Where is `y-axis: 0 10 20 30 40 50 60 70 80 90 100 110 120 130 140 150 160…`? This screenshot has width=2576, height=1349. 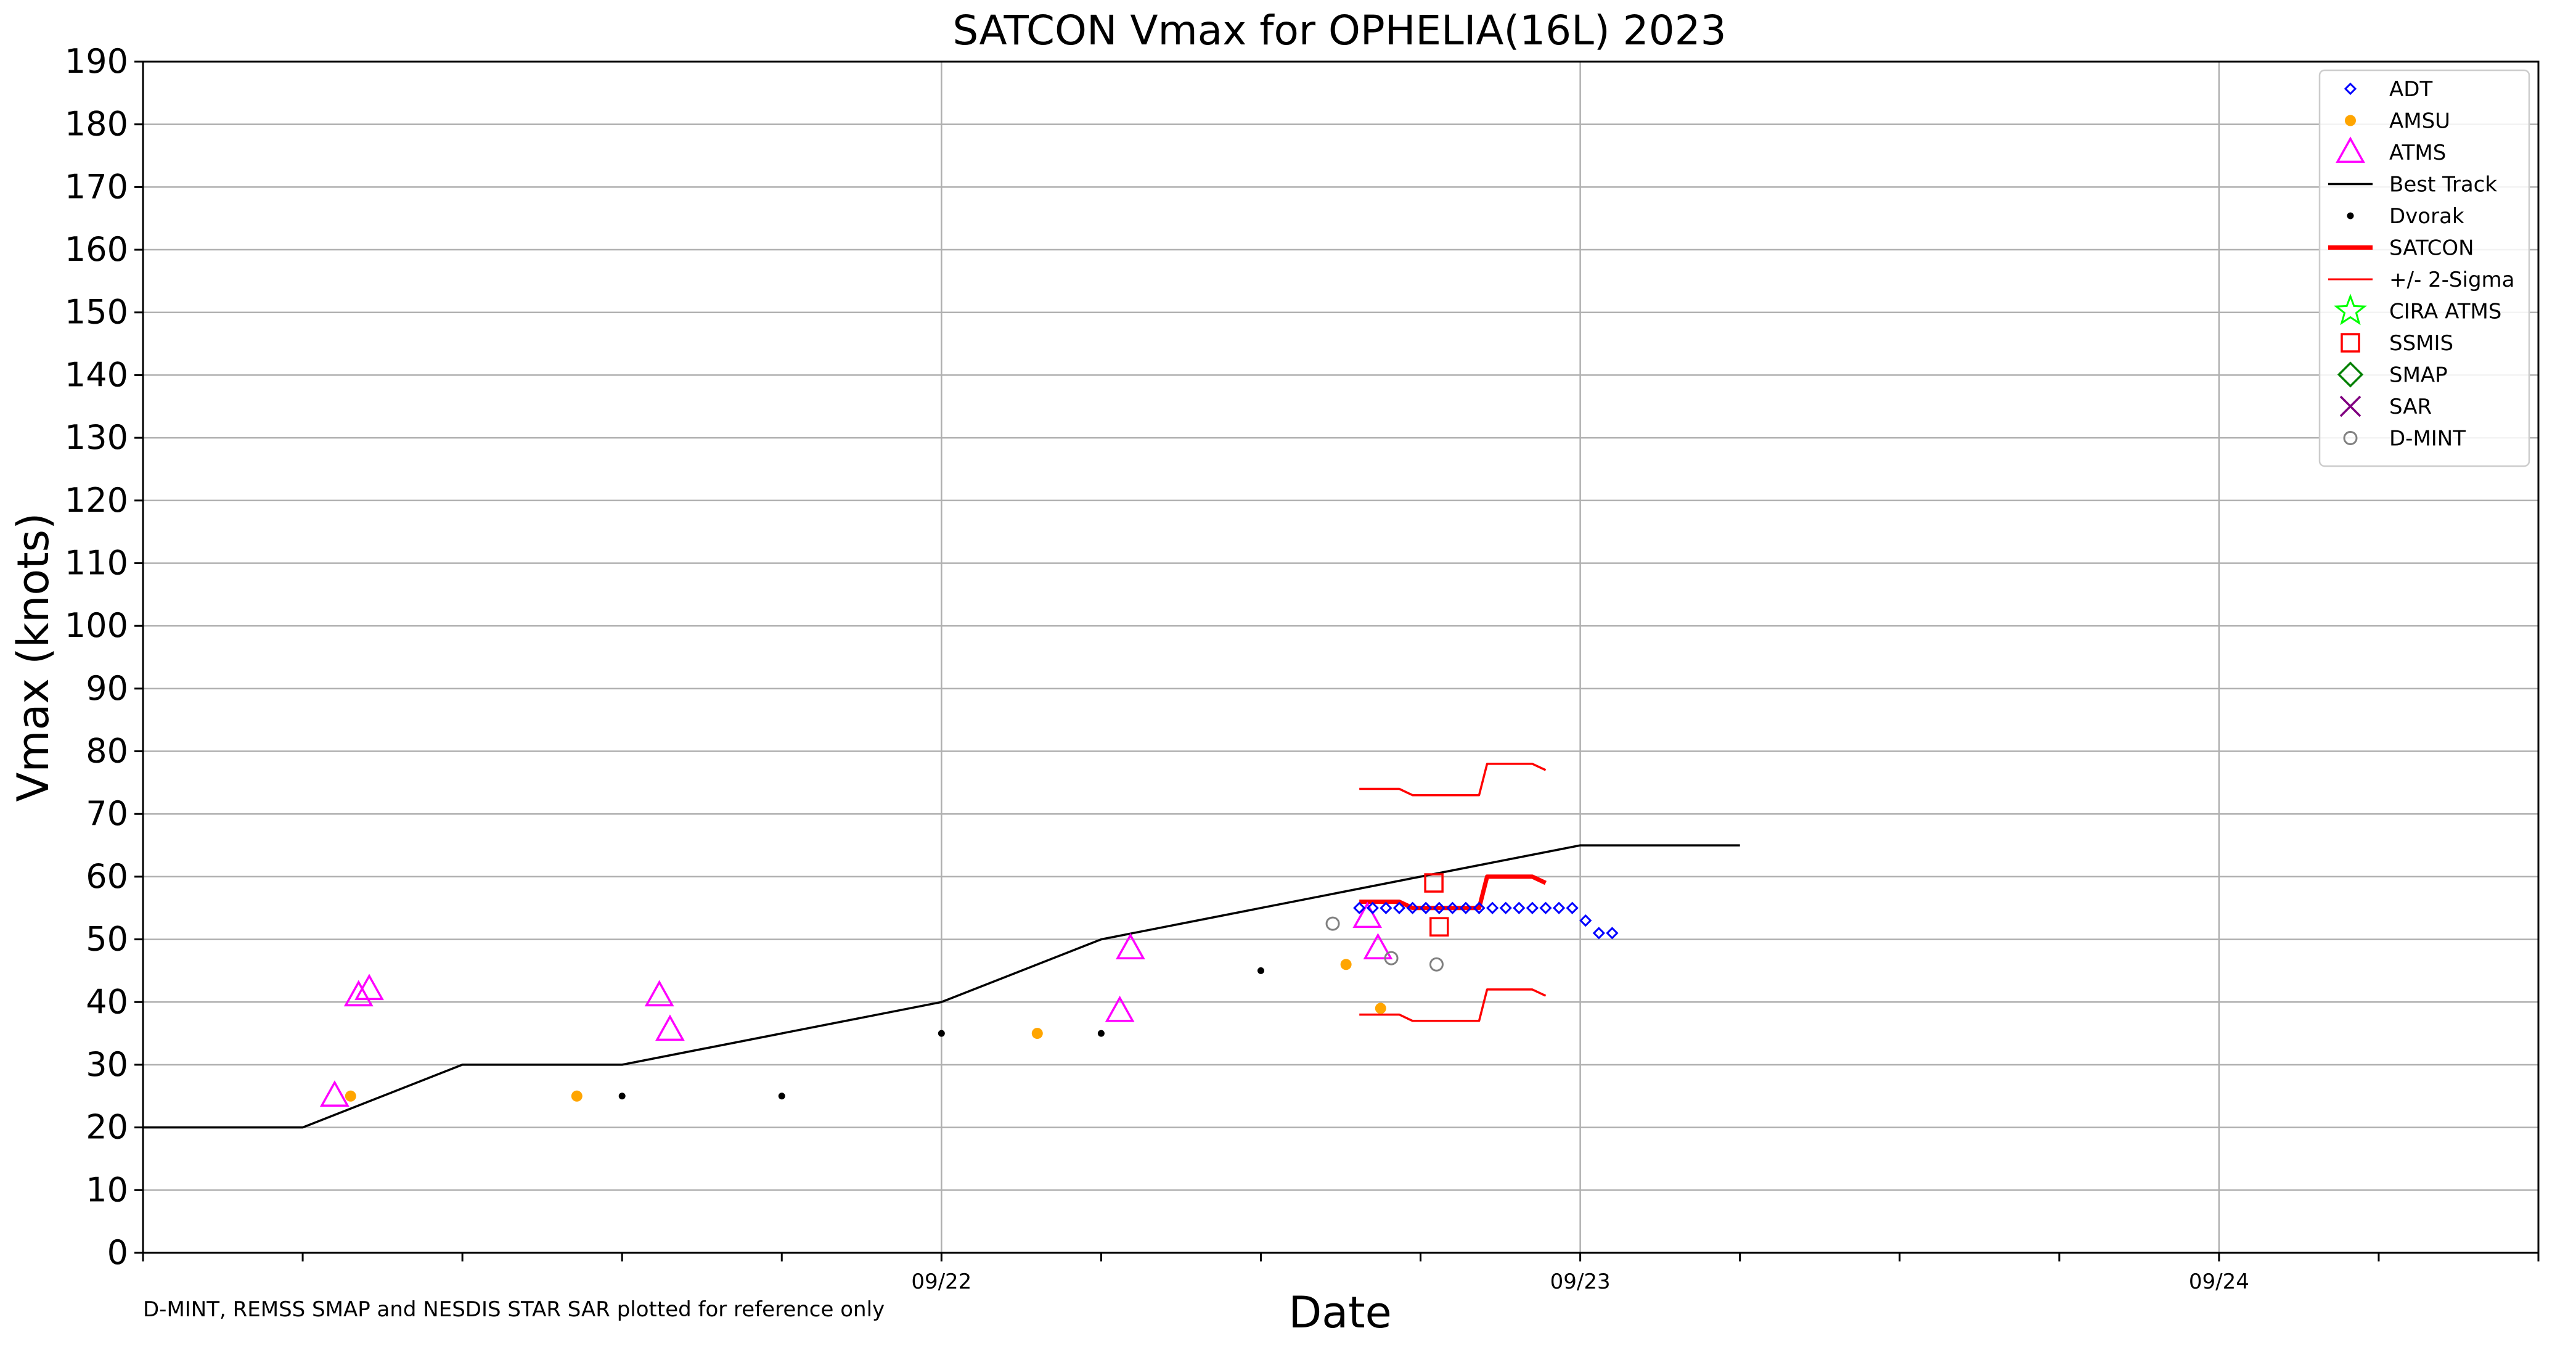 y-axis: 0 10 20 30 40 50 60 70 80 90 100 110 120 130 140 150 160… is located at coordinates (104, 657).